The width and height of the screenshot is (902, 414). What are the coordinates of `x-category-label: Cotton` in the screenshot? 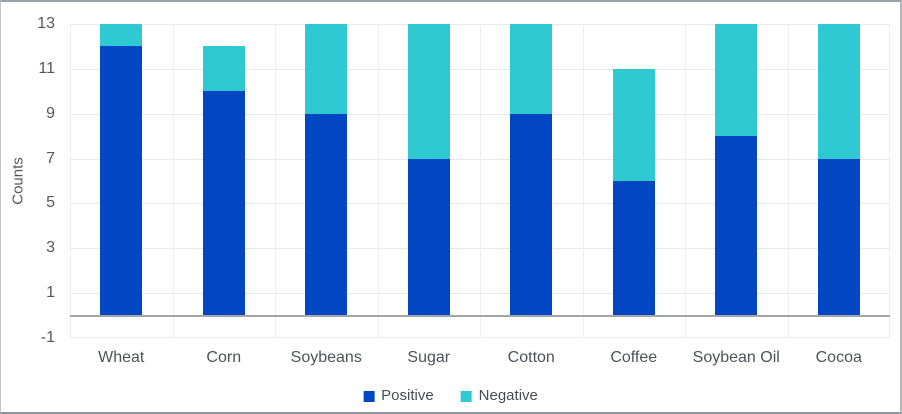 It's located at (531, 357).